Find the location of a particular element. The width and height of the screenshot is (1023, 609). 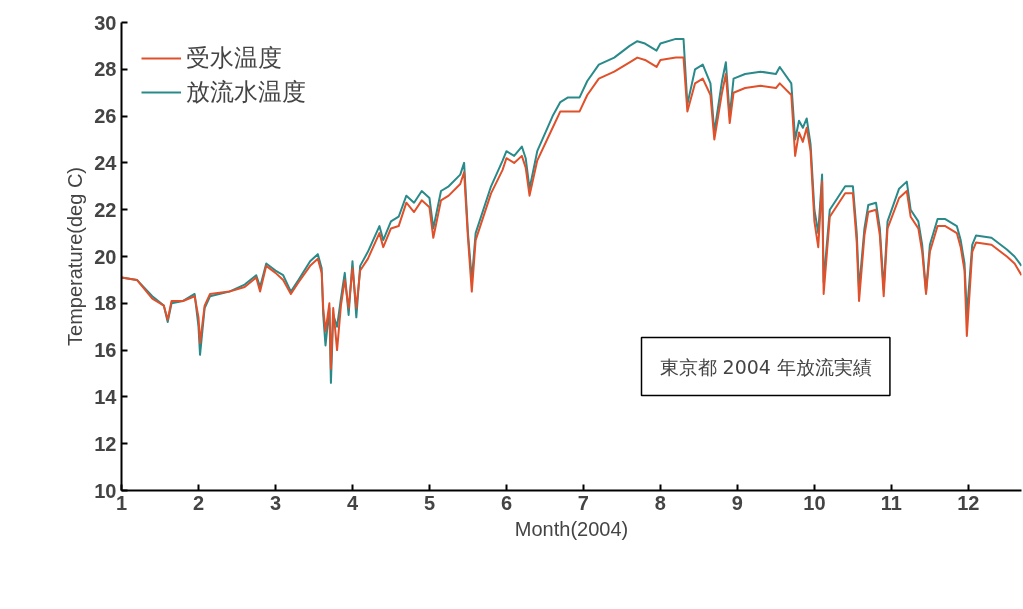

y-tick-label: 20 is located at coordinates (105, 256).